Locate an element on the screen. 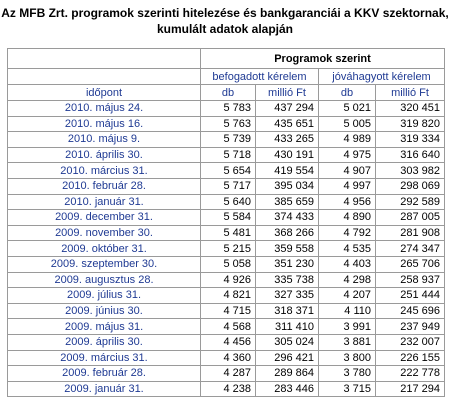  number-cell: 5 005 is located at coordinates (347, 124).